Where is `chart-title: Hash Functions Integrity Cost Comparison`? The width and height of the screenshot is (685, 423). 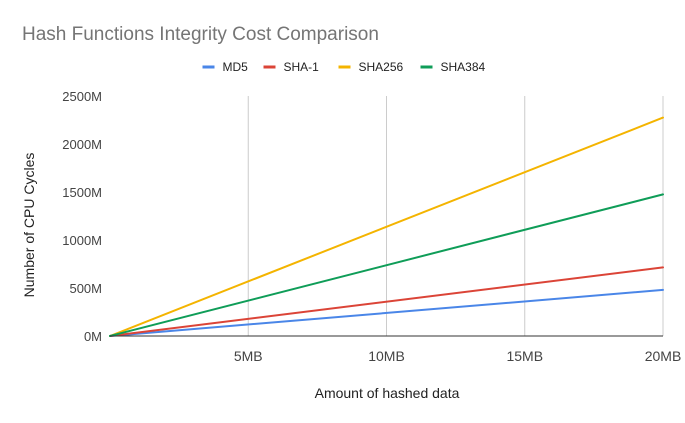 chart-title: Hash Functions Integrity Cost Comparison is located at coordinates (200, 34).